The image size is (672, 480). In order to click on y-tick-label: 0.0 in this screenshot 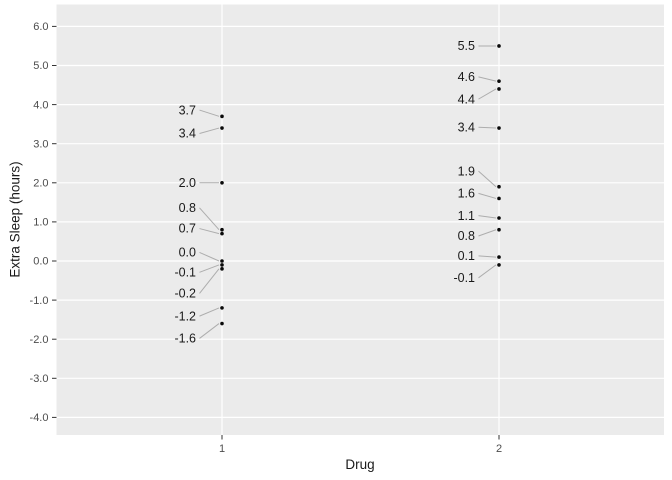, I will do `click(40, 262)`.